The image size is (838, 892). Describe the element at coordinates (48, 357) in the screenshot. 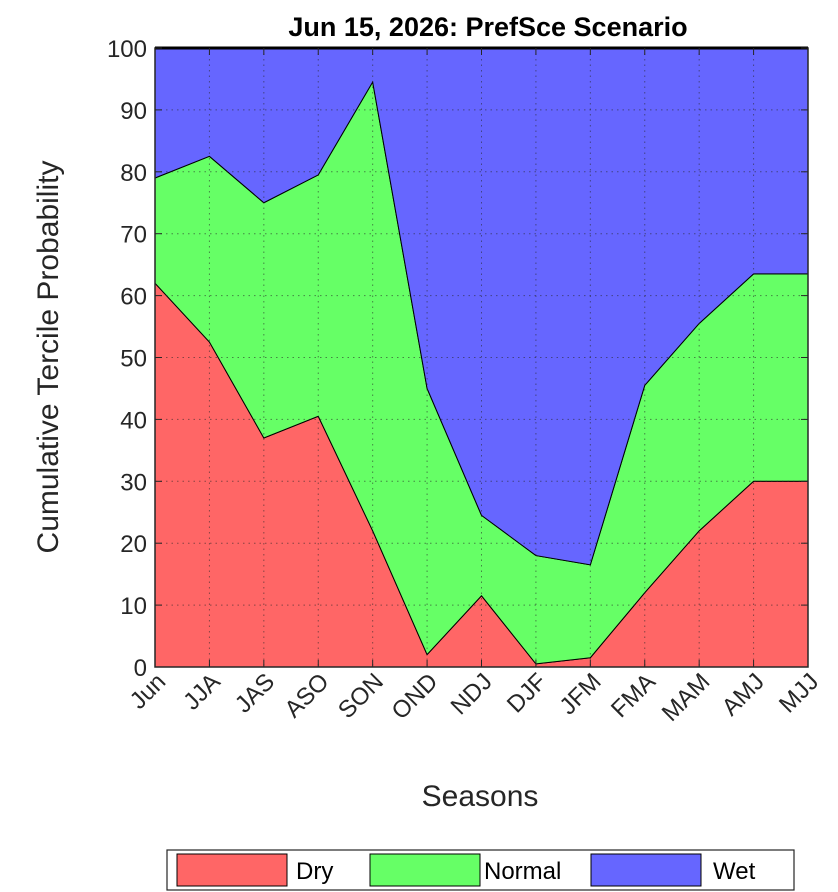

I see `y-axis-label: Cumulative Tercile Probability` at that location.